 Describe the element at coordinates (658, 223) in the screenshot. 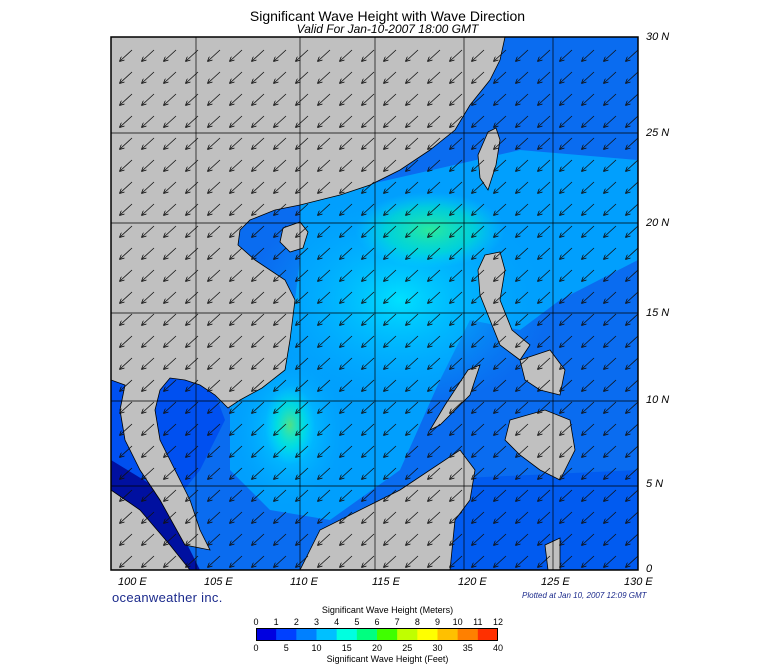

I see `lat-label-20n: 20 N` at that location.